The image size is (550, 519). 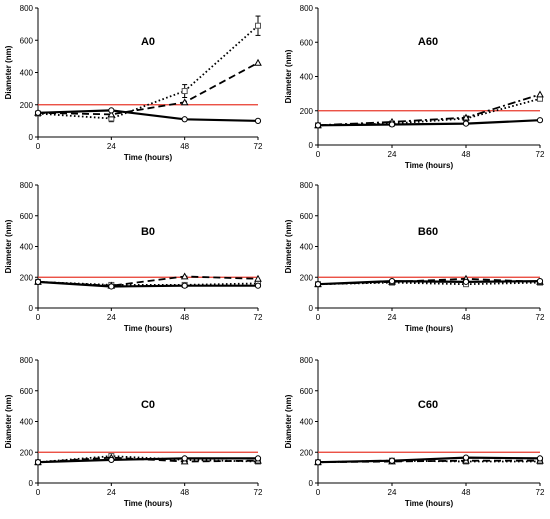 I want to click on panel-title: A0, so click(x=148, y=42).